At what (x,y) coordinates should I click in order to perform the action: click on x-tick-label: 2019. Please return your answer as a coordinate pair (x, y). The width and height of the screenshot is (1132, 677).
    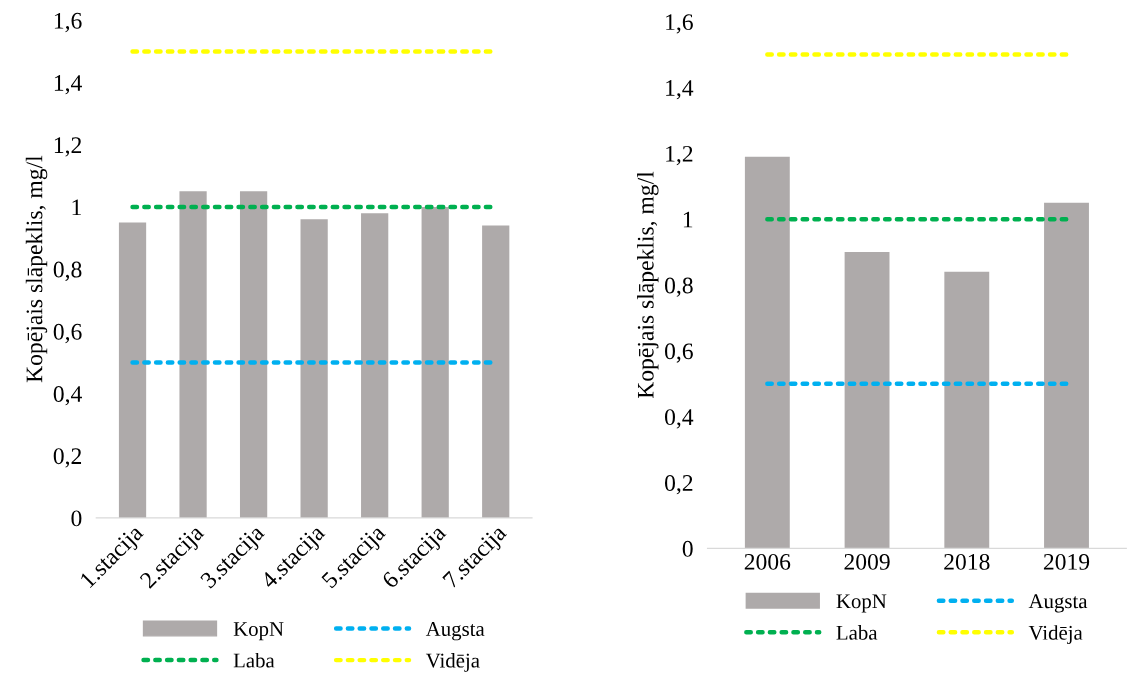
    Looking at the image, I should click on (1066, 561).